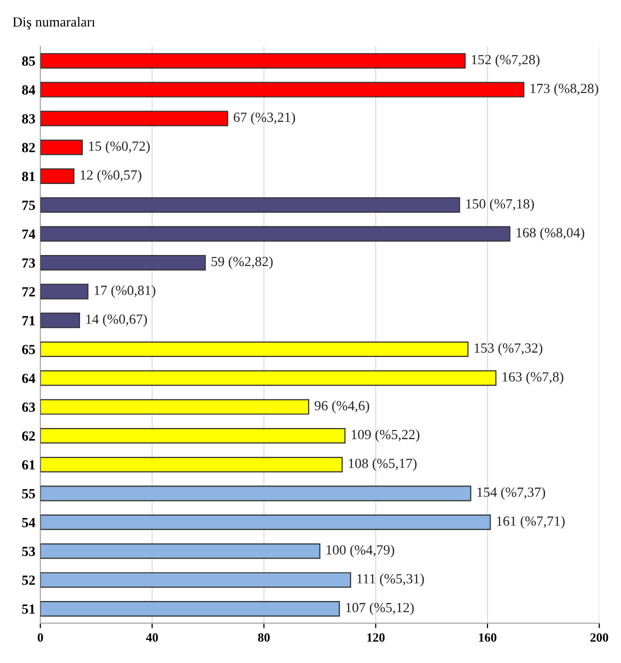 This screenshot has width=621, height=663. What do you see at coordinates (28, 321) in the screenshot?
I see `y-tick-label: 71` at bounding box center [28, 321].